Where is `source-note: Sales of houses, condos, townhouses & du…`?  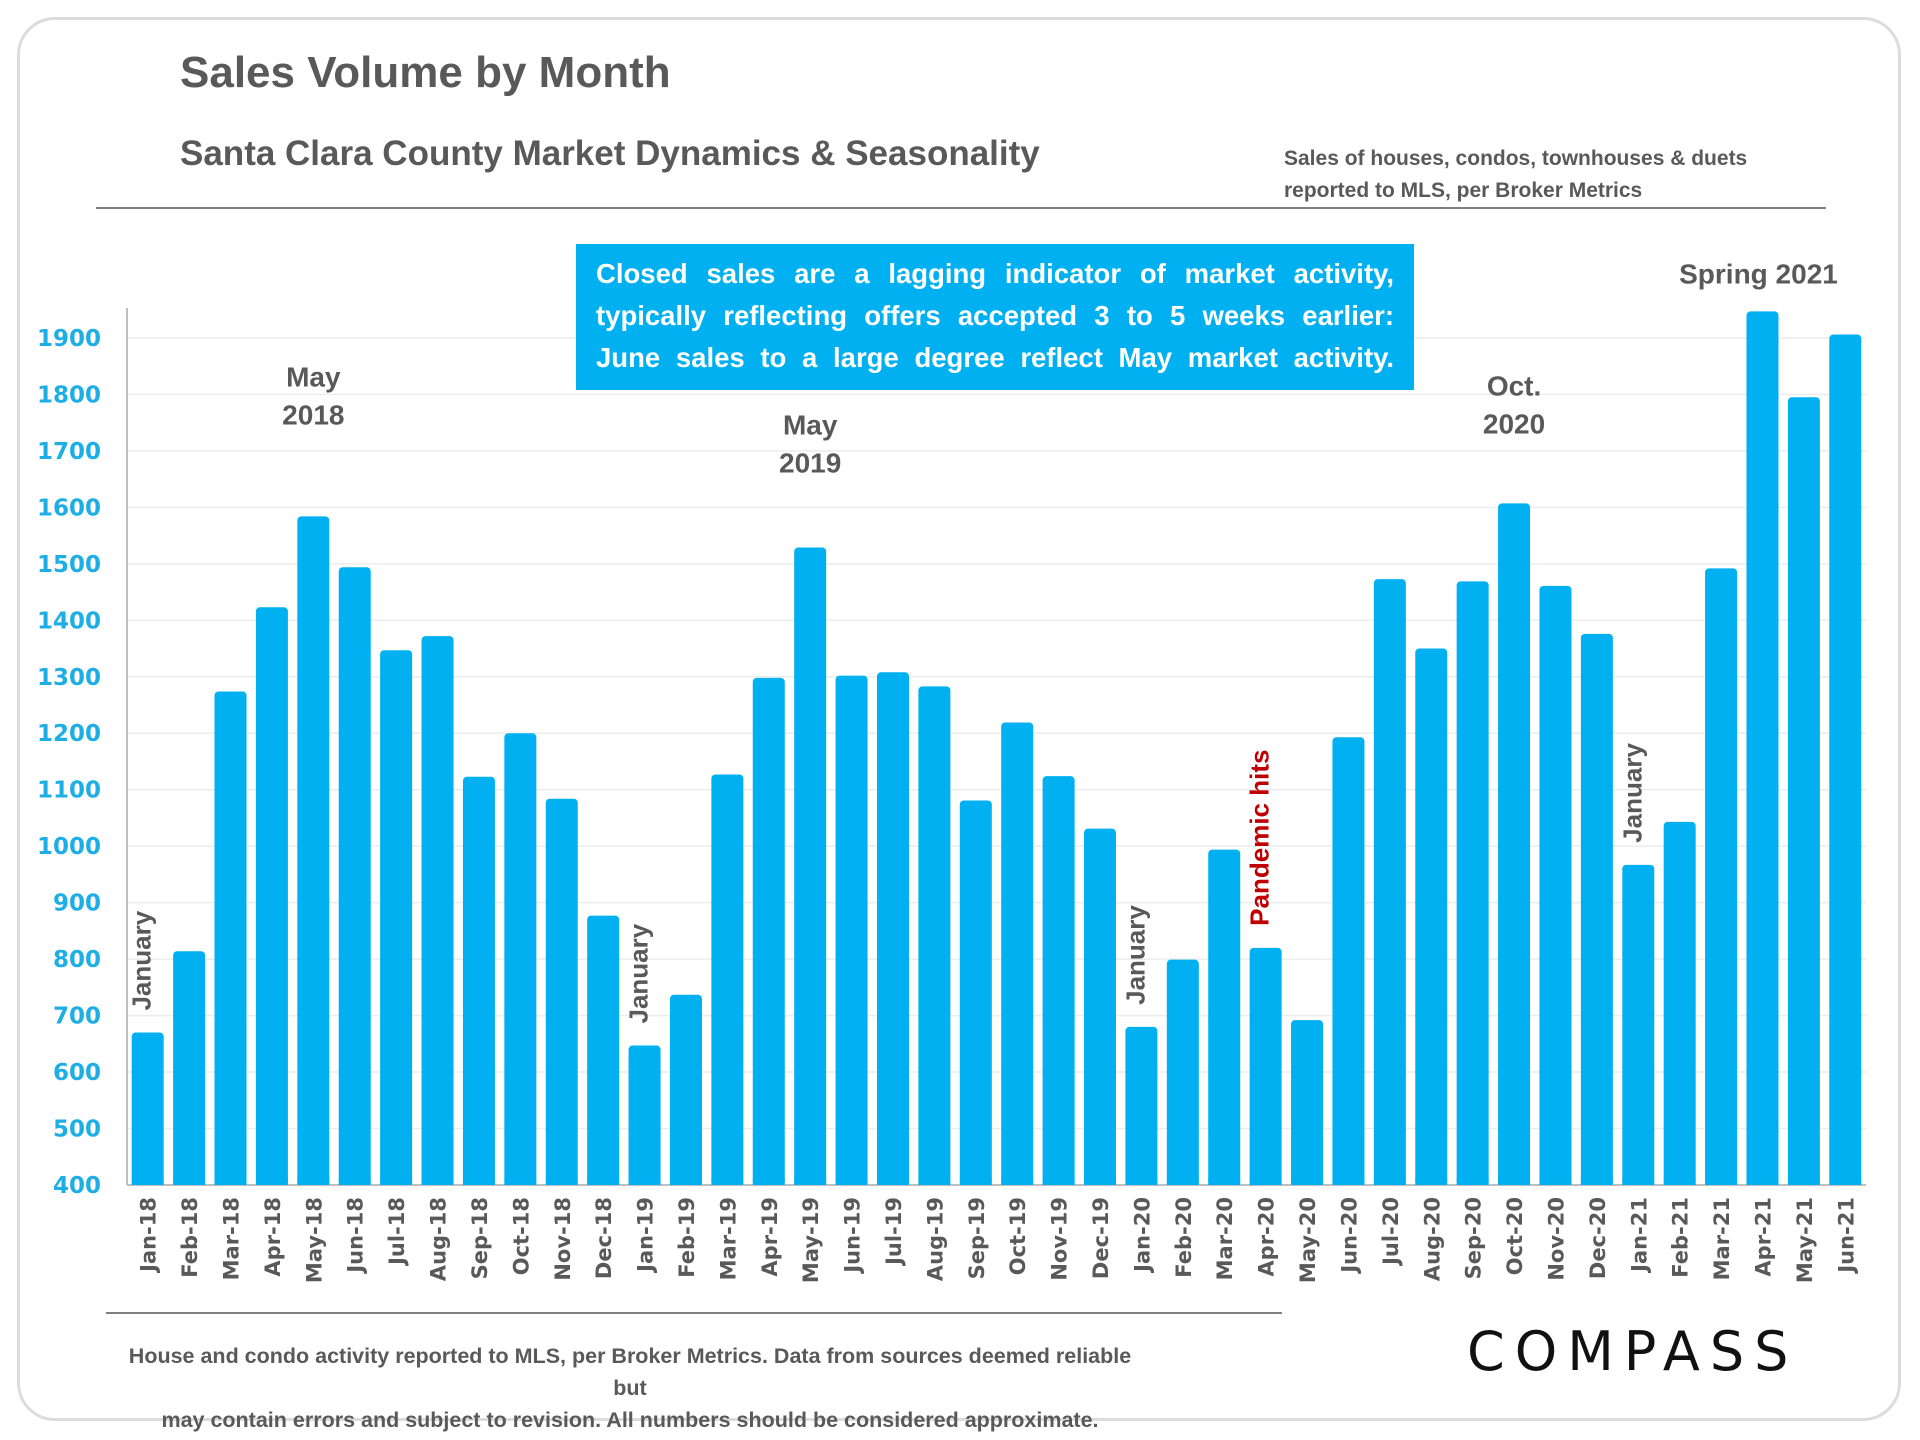 source-note: Sales of houses, condos, townhouses & du… is located at coordinates (1515, 175).